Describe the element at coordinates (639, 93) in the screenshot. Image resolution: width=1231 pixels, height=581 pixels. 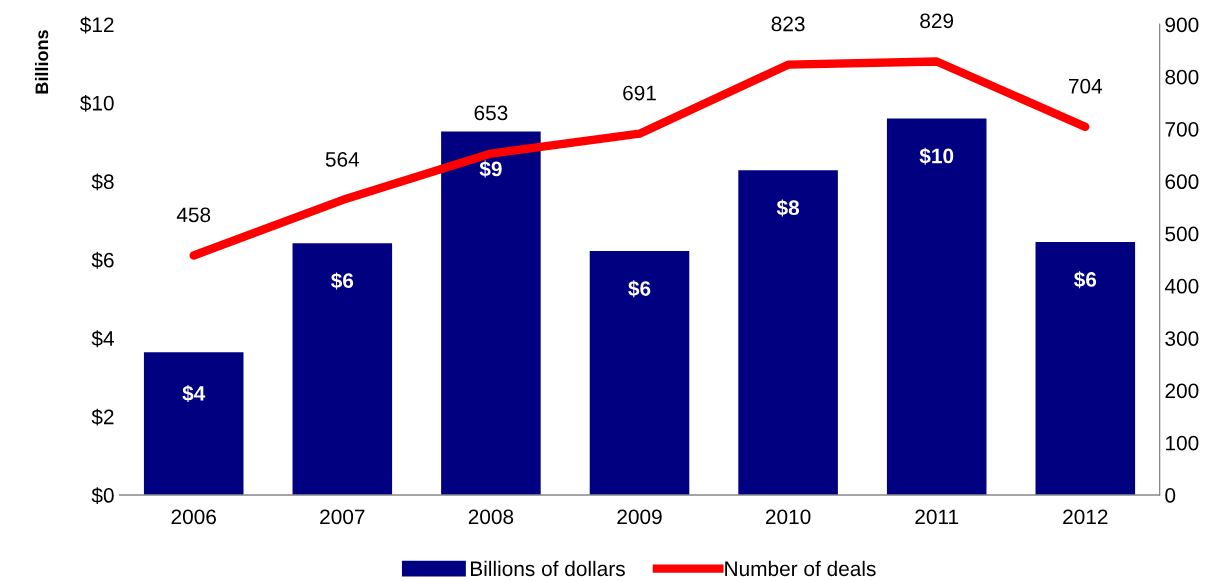
I see `data-label: 691` at that location.